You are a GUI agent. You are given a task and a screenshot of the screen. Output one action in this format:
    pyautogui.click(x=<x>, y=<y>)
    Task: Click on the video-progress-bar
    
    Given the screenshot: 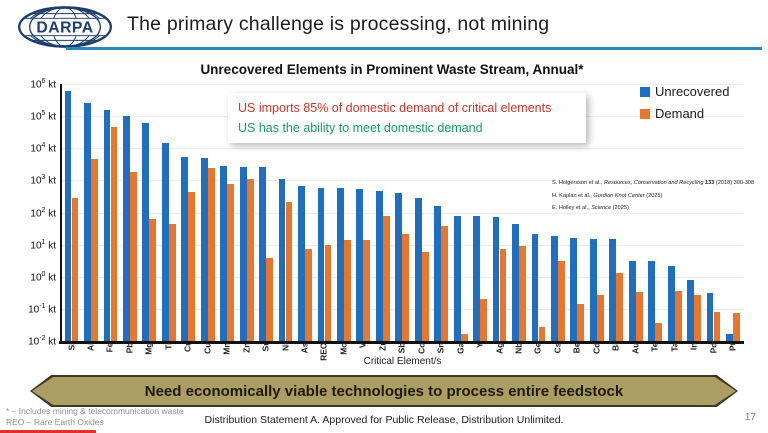 What is the action you would take?
    pyautogui.click(x=48, y=431)
    